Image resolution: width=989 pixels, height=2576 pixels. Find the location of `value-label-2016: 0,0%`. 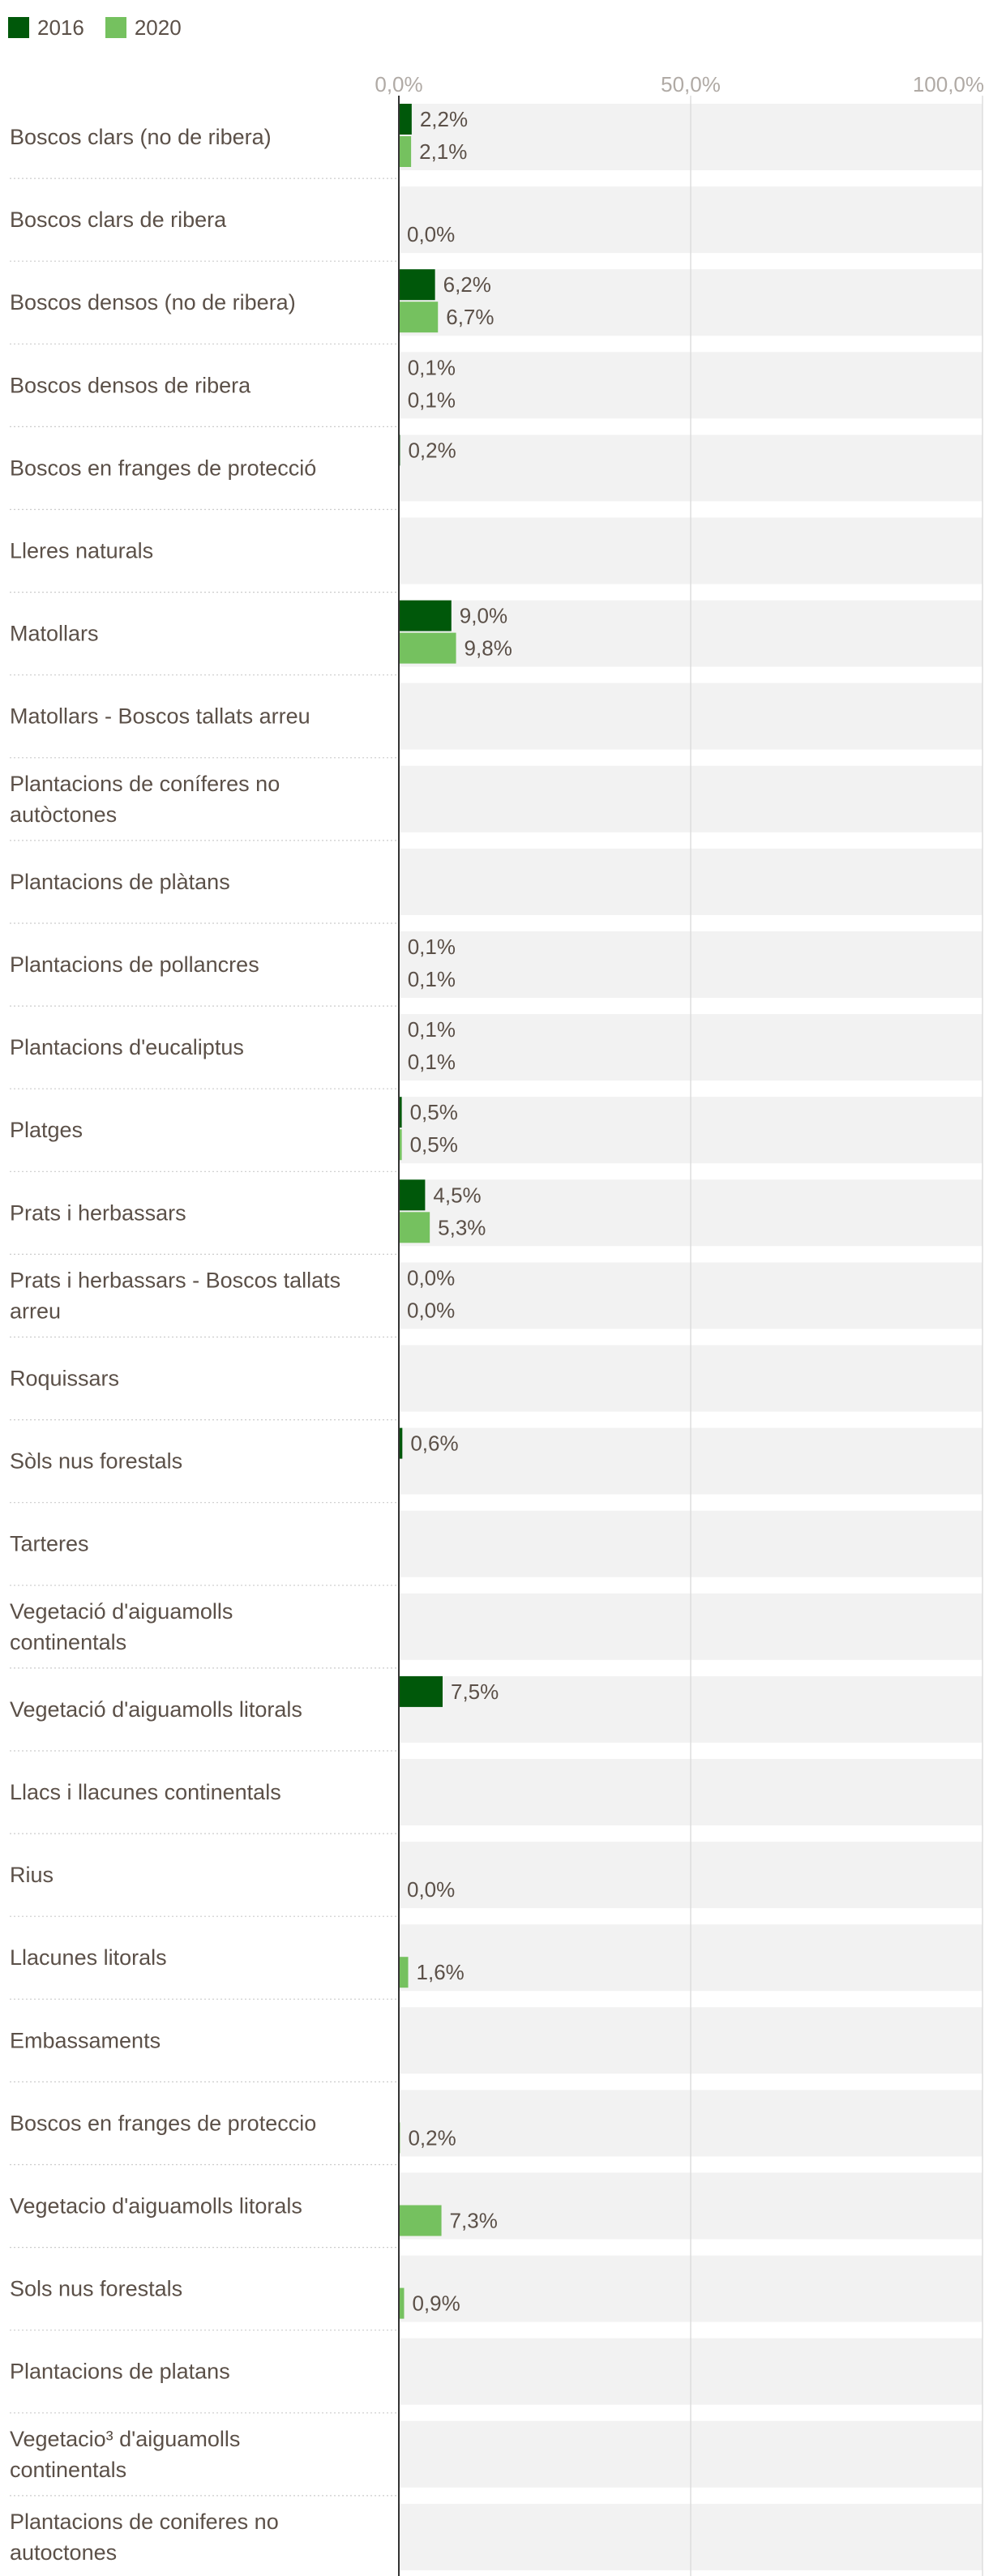

value-label-2016: 0,0% is located at coordinates (431, 1277).